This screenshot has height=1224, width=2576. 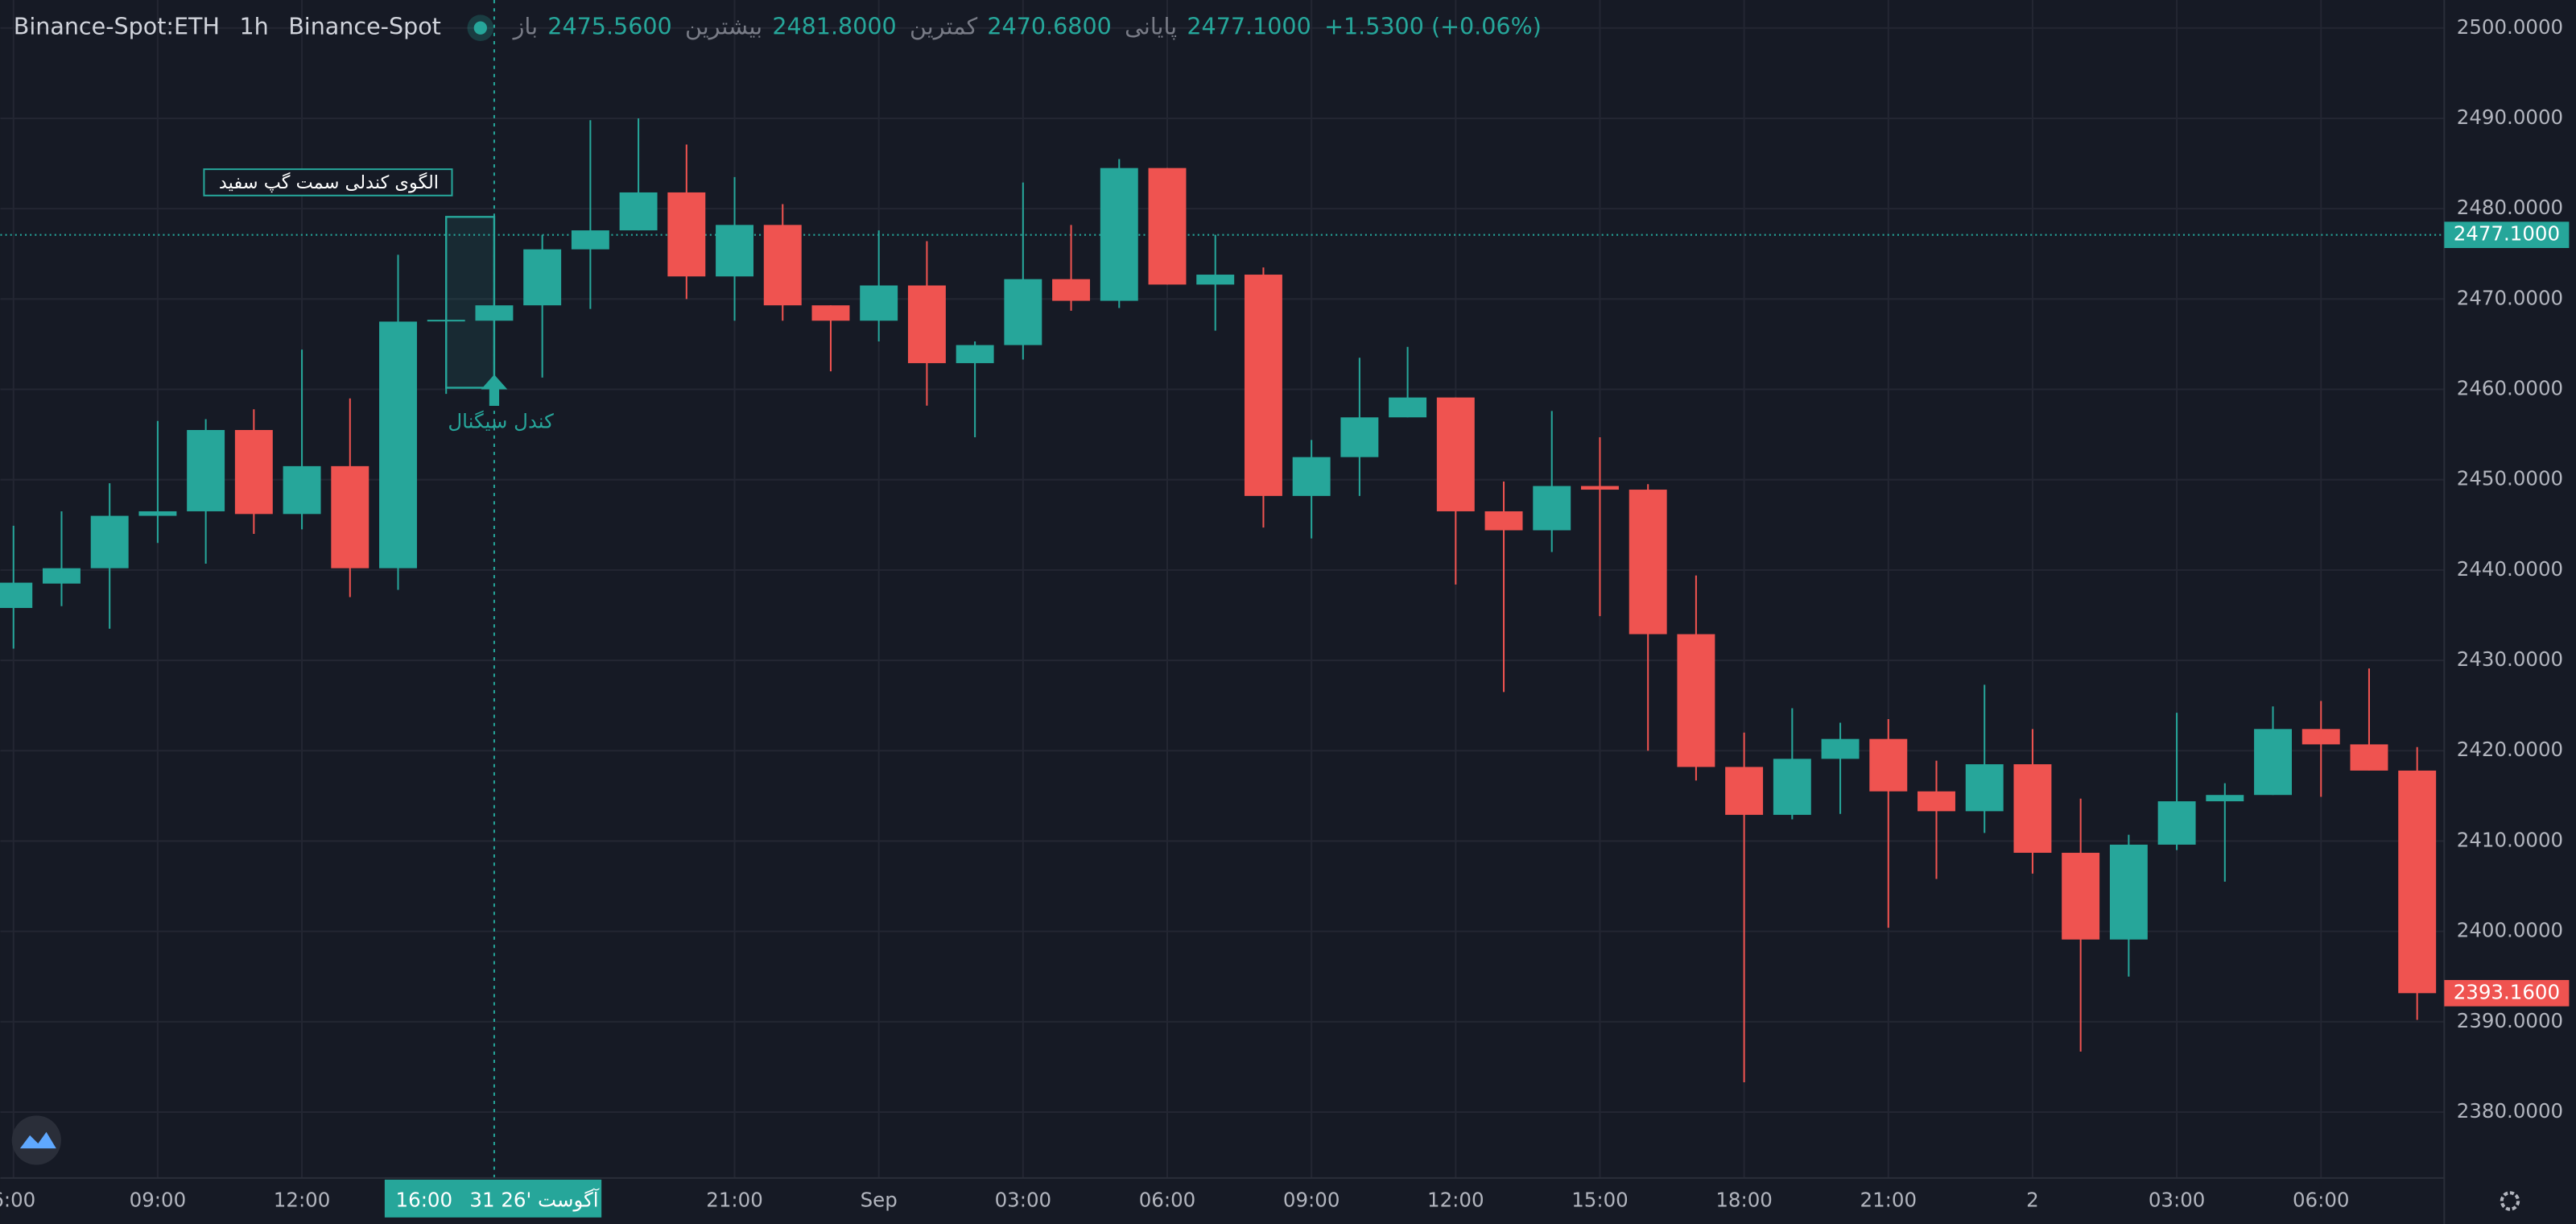 I want to click on pattern-label: الگوی کندلی سمت گپ سفید, so click(x=329, y=182).